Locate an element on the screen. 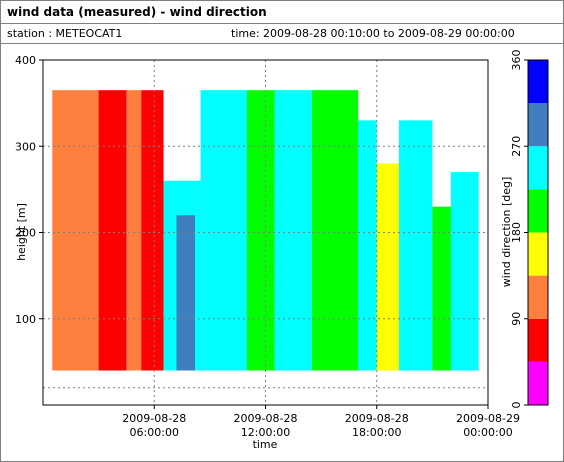 Image resolution: width=564 pixels, height=462 pixels. x-tick-label-time: 00:00:00 is located at coordinates (487, 432).